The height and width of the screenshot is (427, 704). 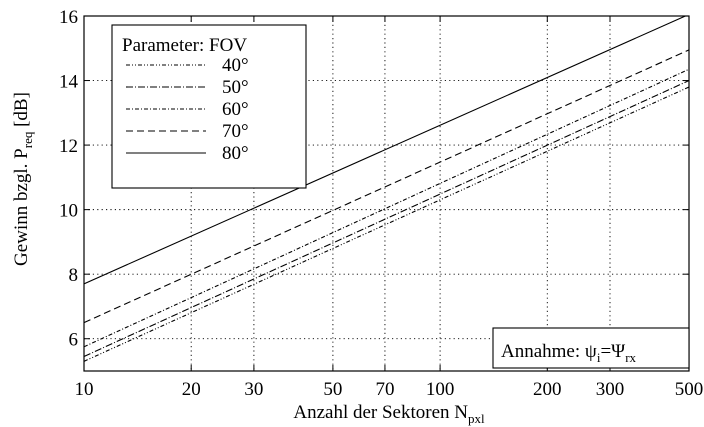 I want to click on assumption-annotation: Annahme: ψi=Ψrx, so click(x=591, y=348).